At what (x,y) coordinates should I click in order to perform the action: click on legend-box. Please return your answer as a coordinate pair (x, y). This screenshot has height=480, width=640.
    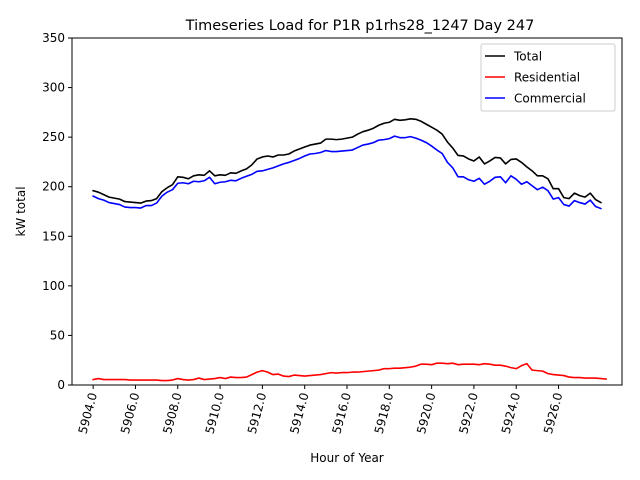
    Looking at the image, I should click on (548, 77).